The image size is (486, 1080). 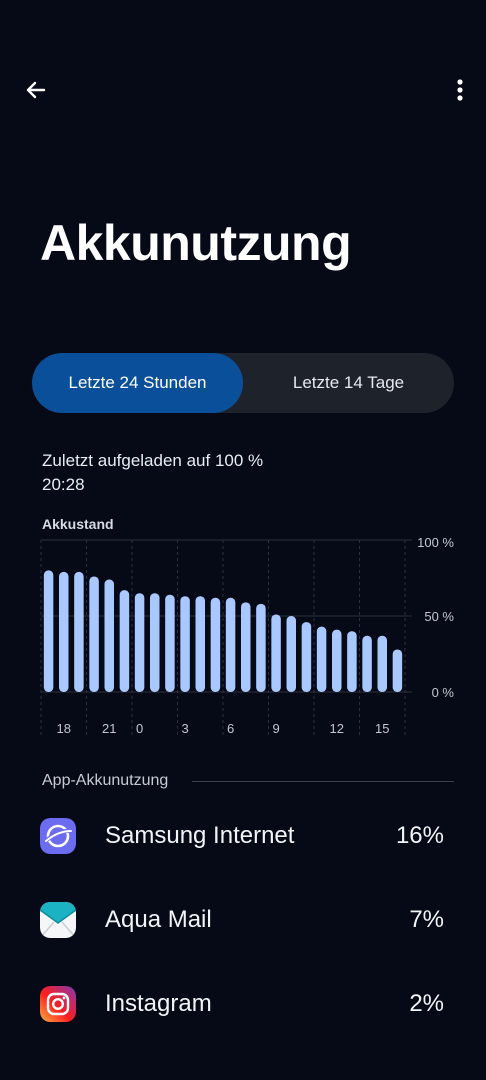 I want to click on x-tick-label: 6, so click(x=230, y=728).